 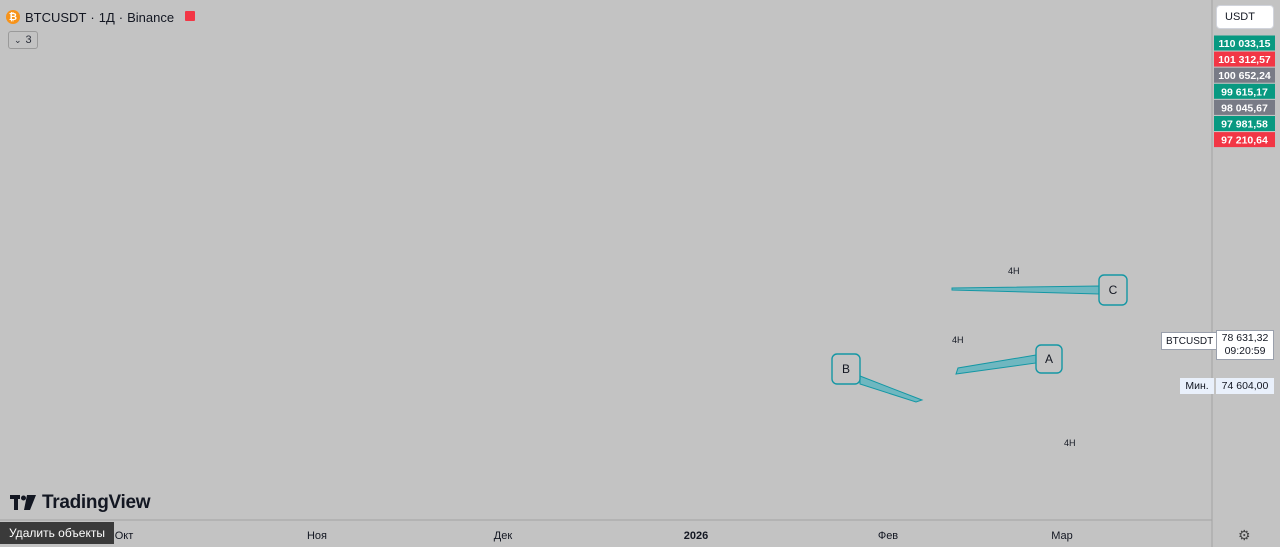 I want to click on price-tag-value: 97 981,58, so click(x=1244, y=125).